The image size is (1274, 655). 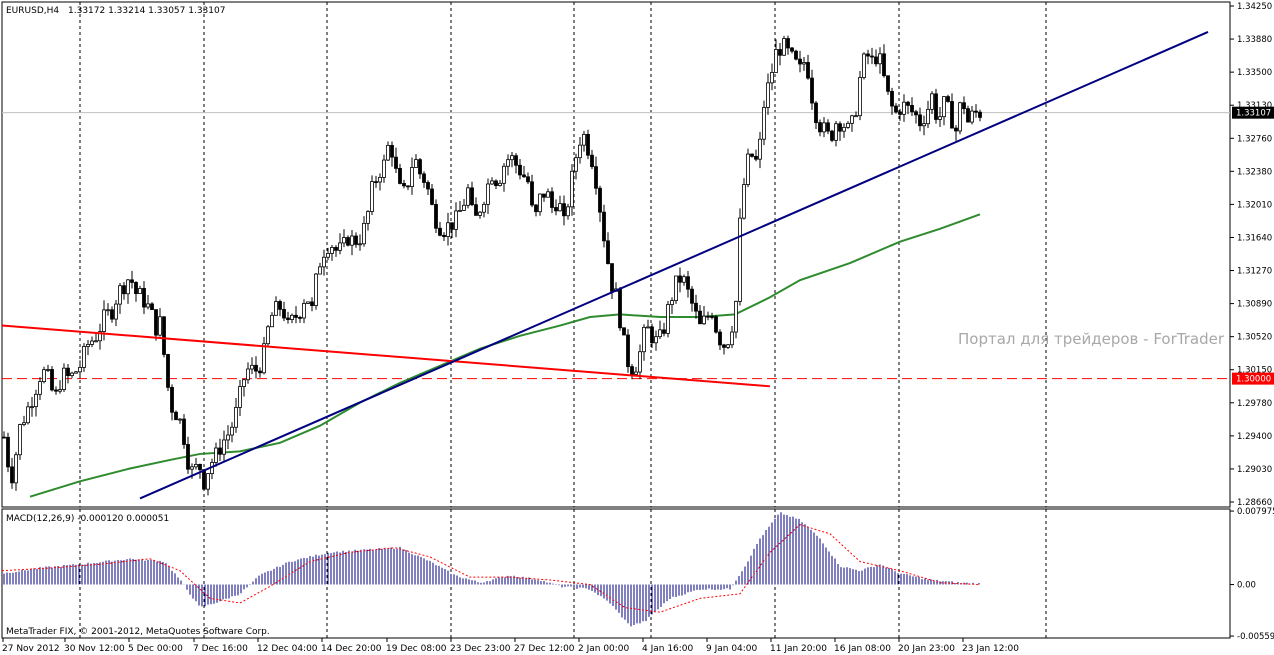 I want to click on price-tick-label: 1.33500, so click(x=1254, y=73).